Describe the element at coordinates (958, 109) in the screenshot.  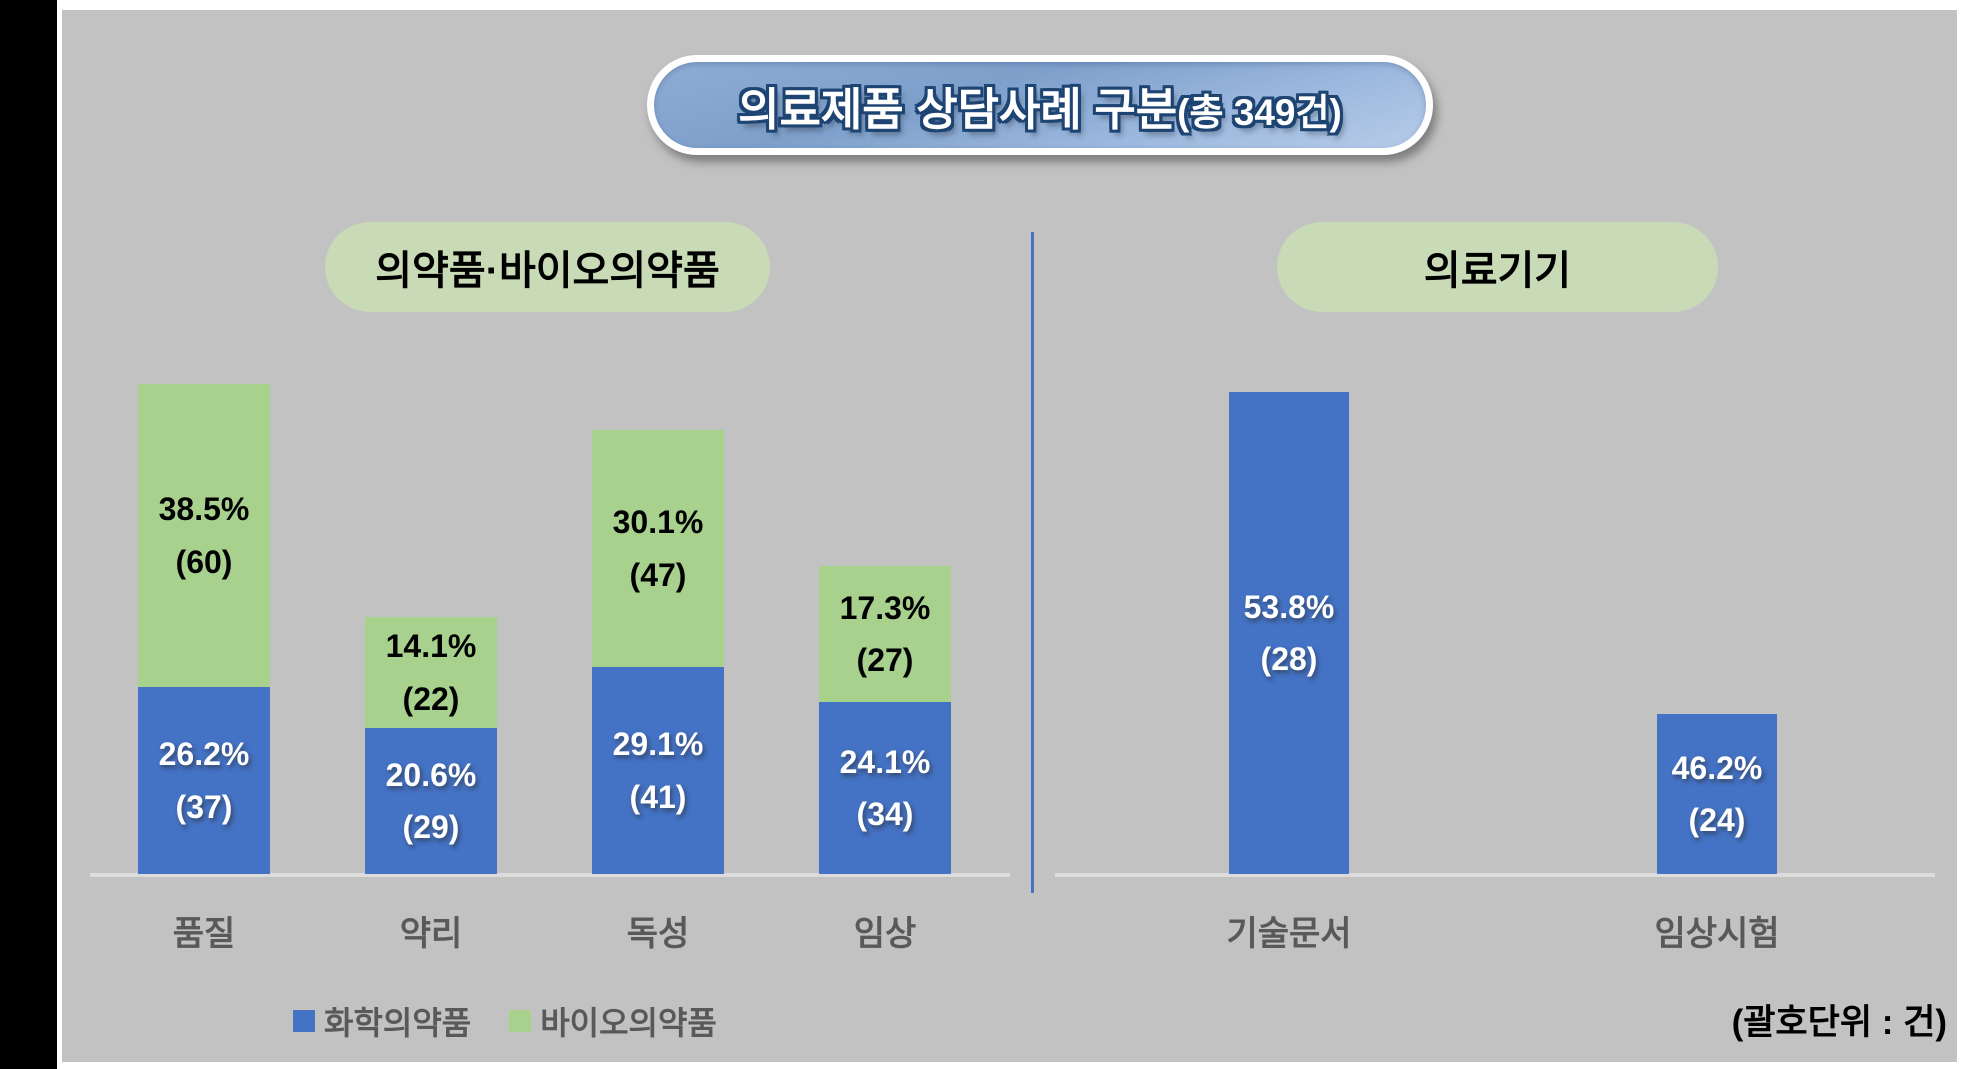
I see `page-title-main: 의료제품 상담사례 구분` at that location.